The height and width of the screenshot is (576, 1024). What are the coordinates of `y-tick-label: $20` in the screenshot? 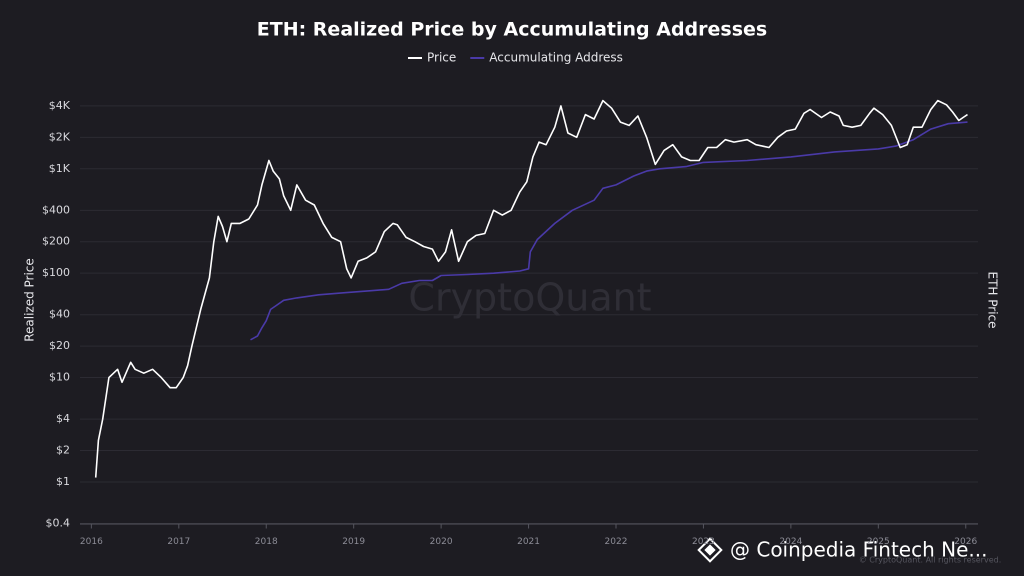 It's located at (59, 345).